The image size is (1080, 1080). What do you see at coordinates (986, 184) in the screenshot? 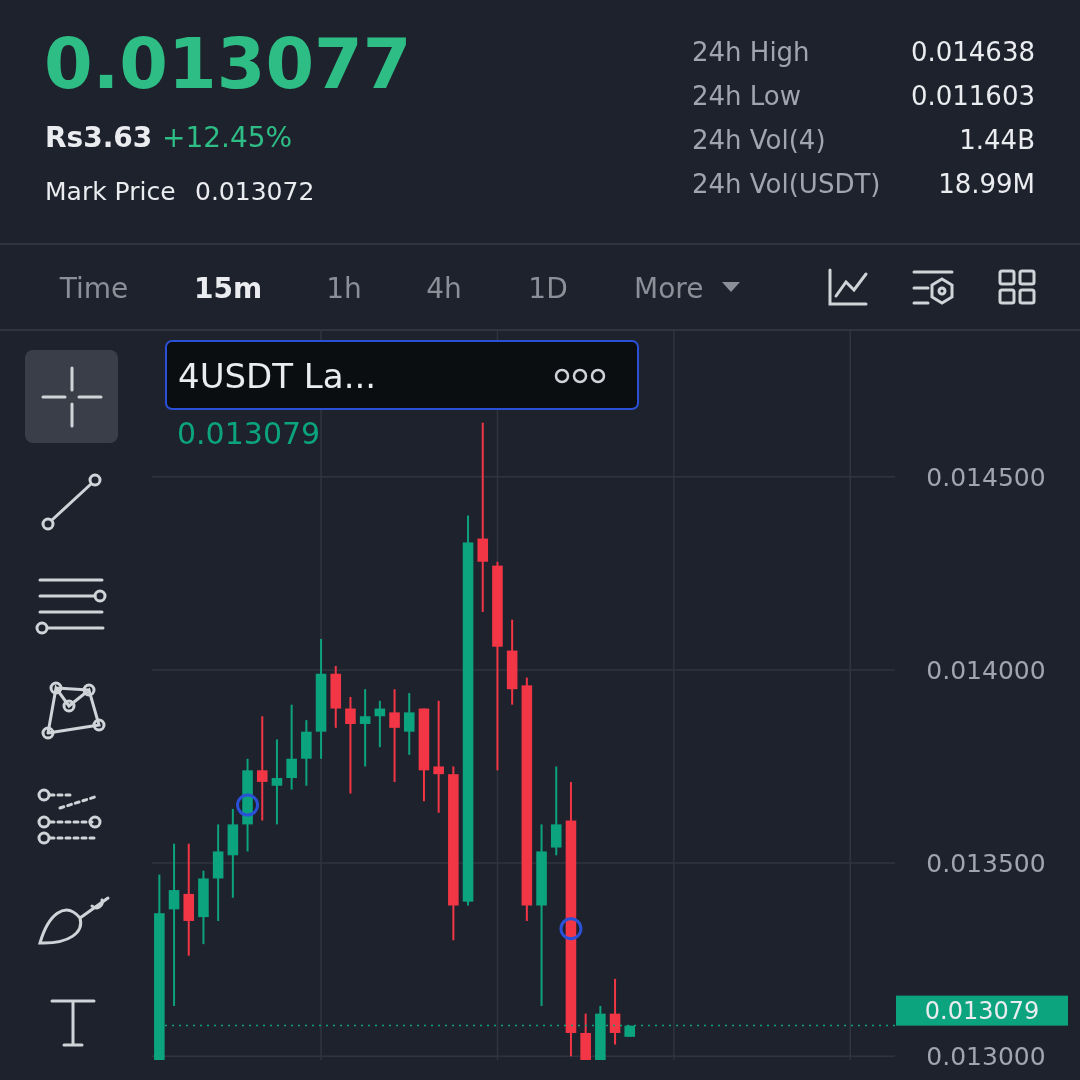
I see `text: 18.99M` at bounding box center [986, 184].